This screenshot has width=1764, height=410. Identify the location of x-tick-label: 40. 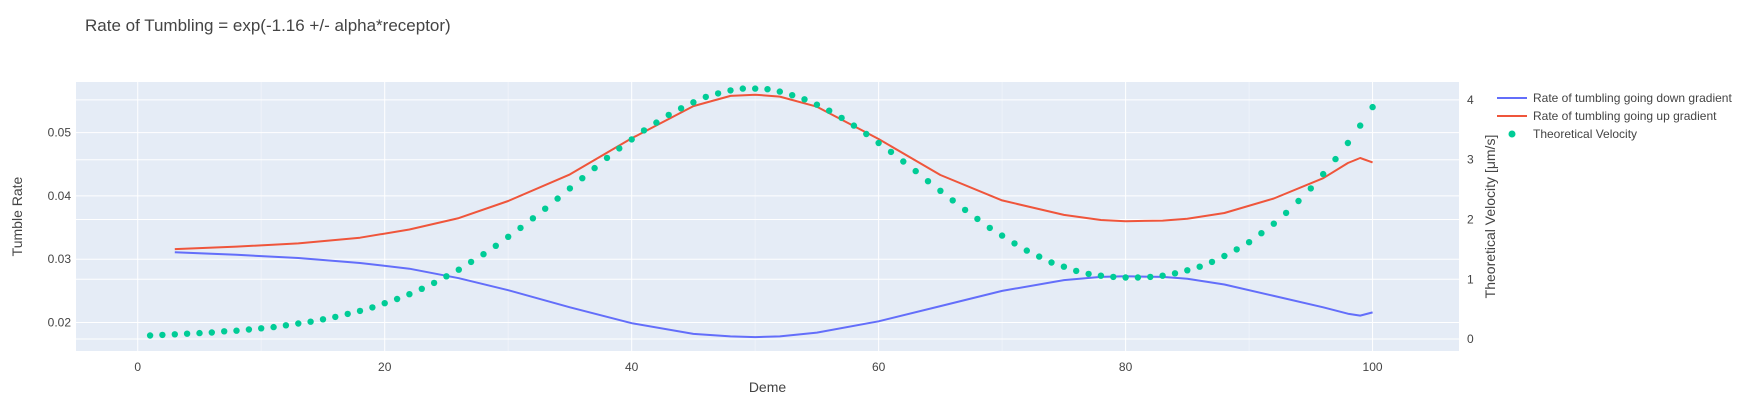
(632, 367).